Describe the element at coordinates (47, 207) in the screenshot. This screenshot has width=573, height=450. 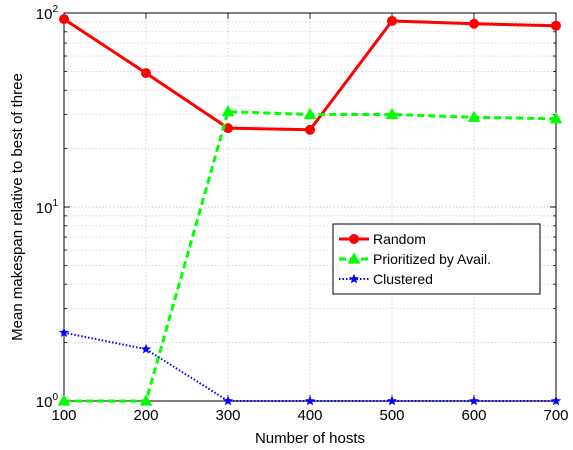
I see `y-tick-label: 10¹` at that location.